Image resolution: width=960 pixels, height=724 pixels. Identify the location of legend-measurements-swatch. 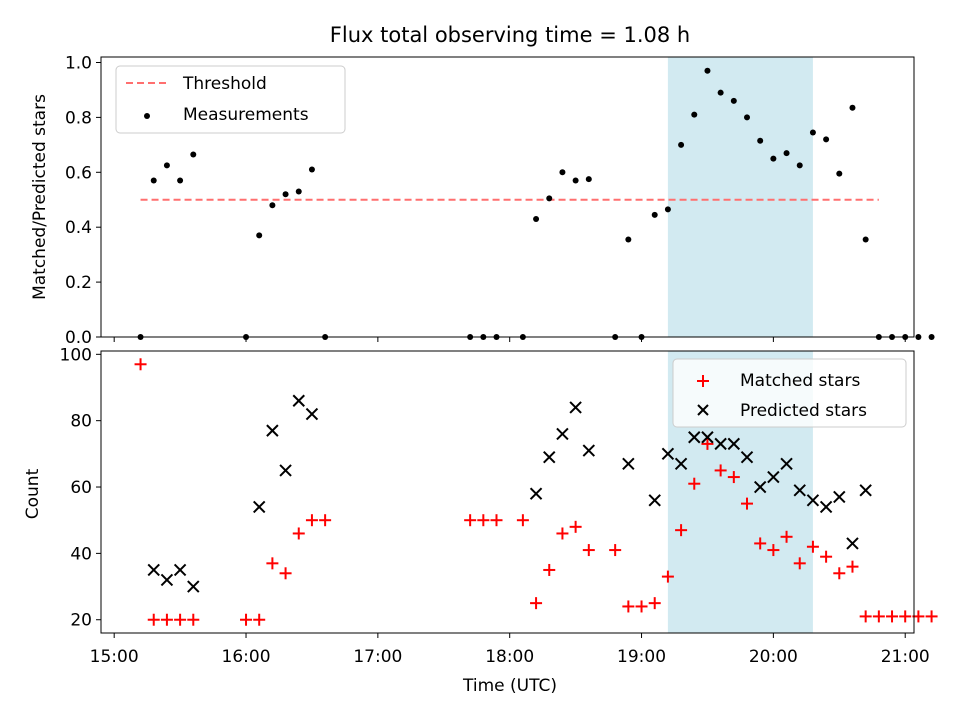
(147, 116).